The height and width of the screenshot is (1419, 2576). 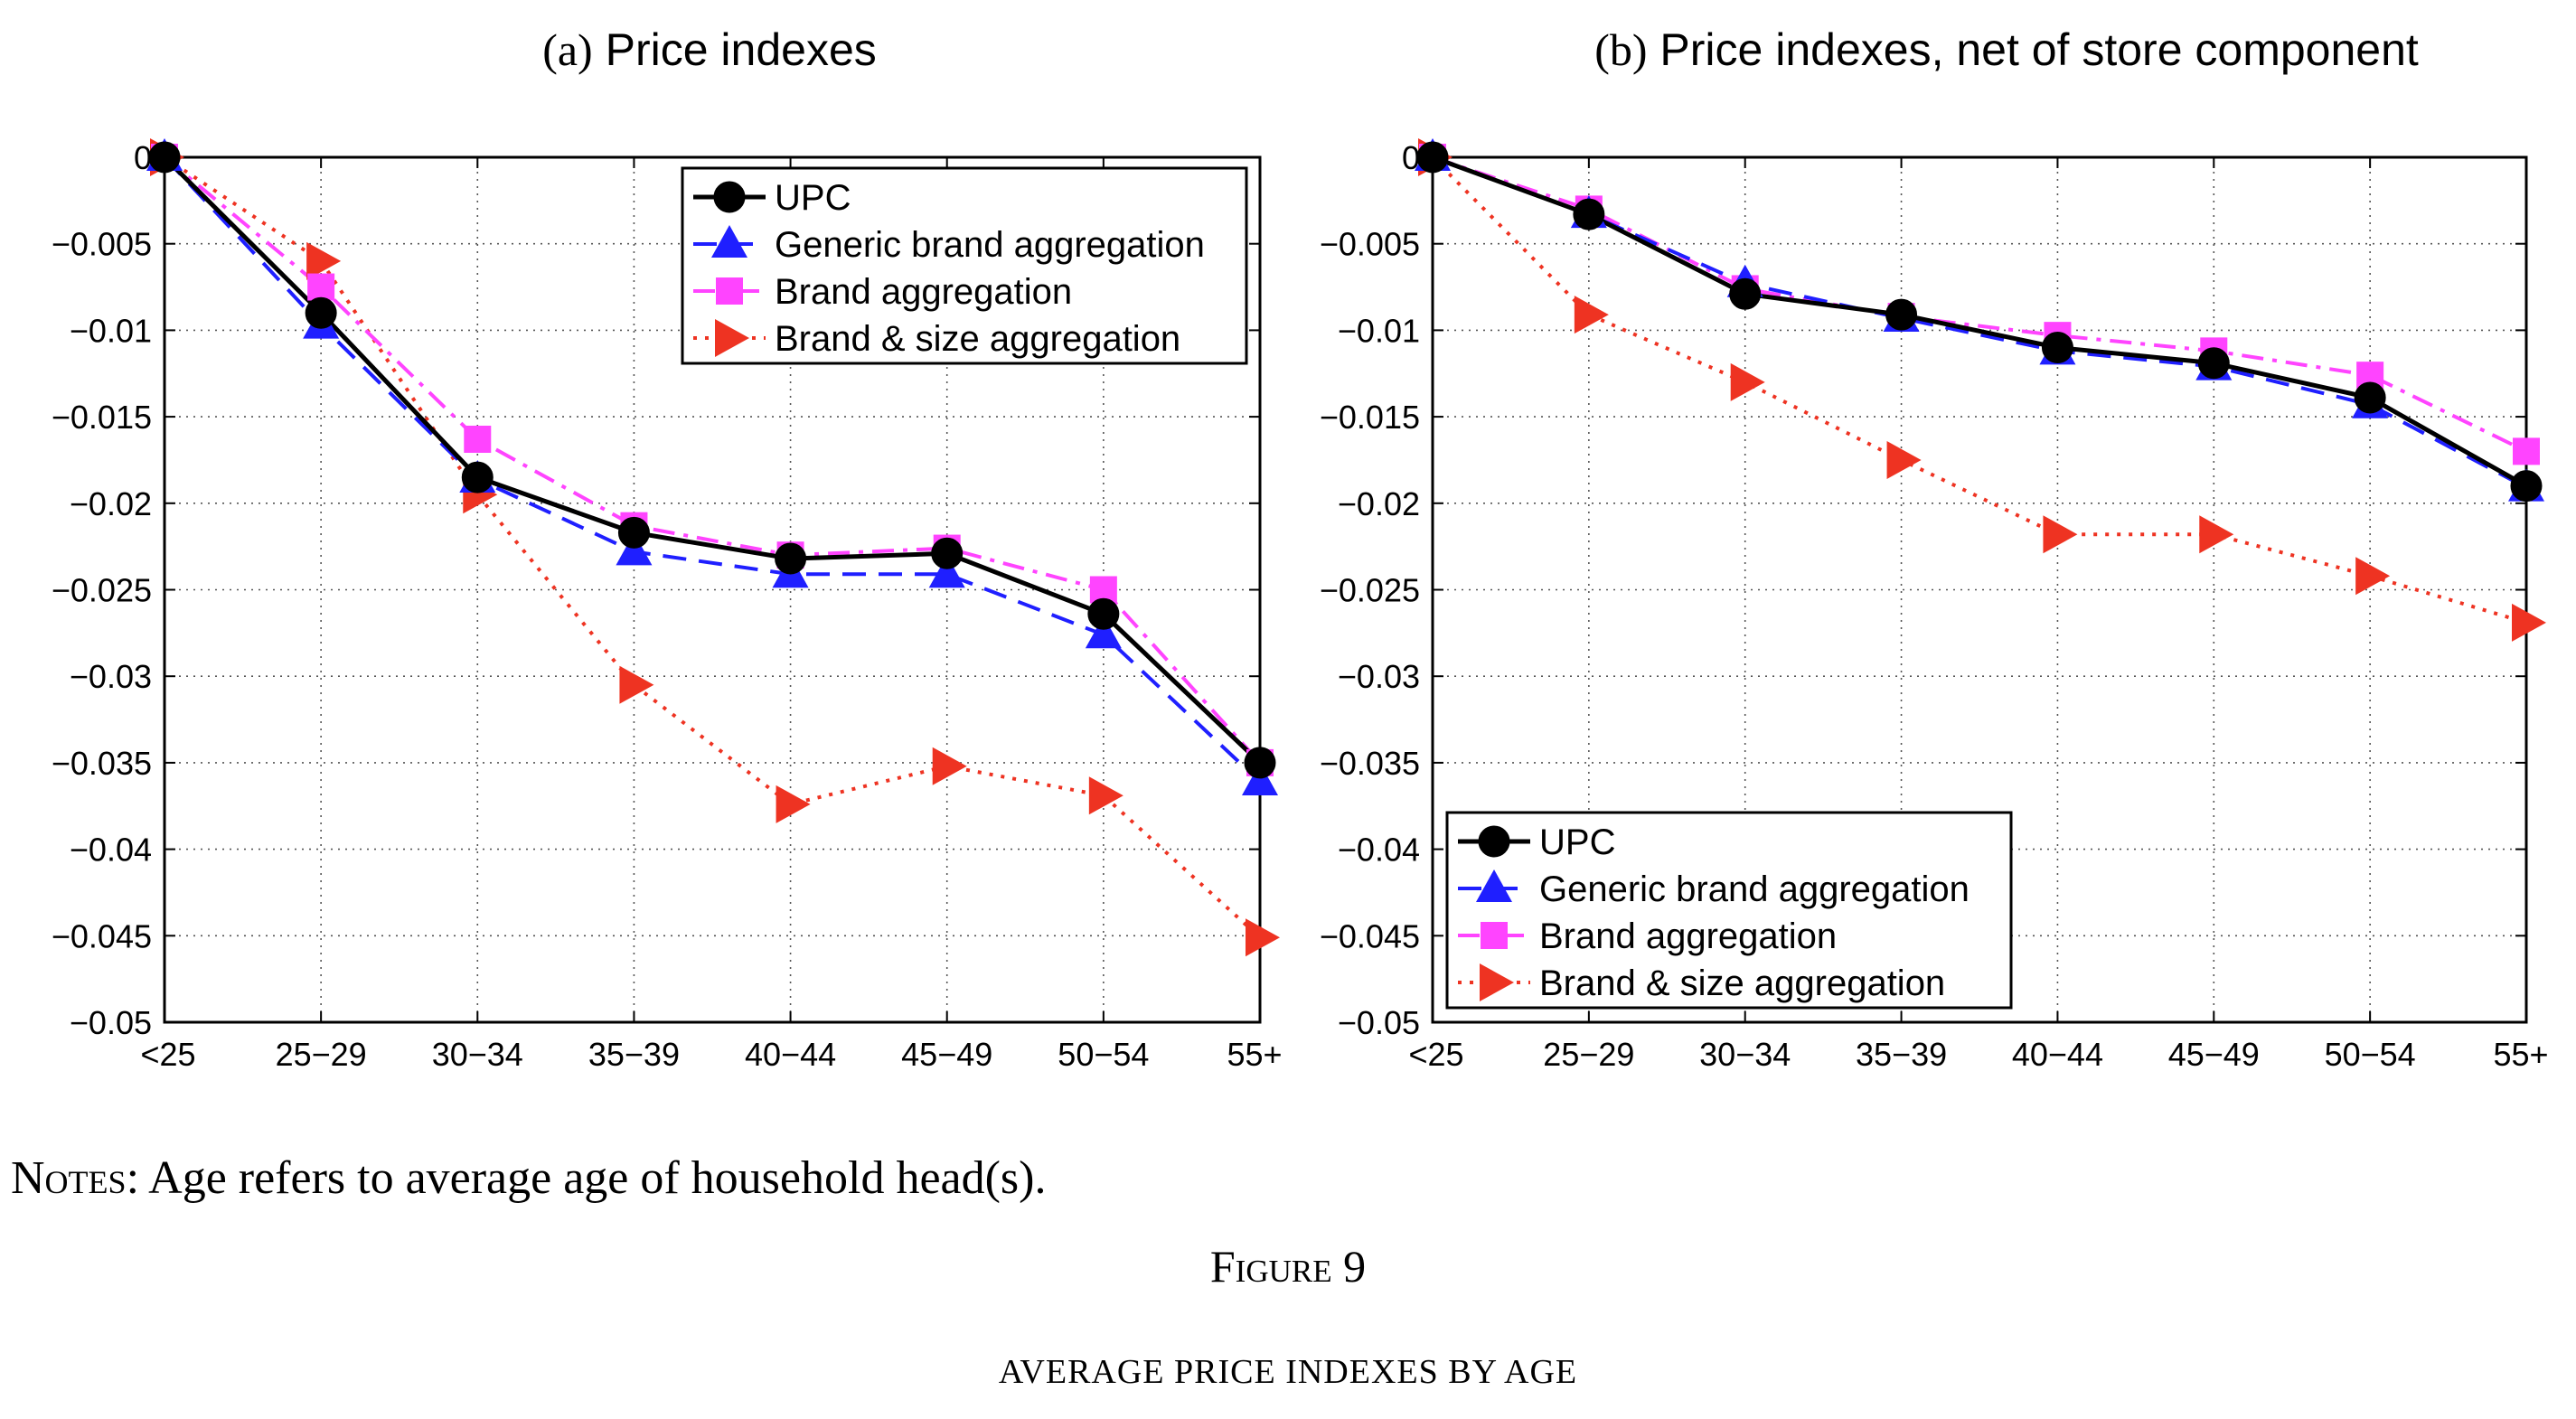 I want to click on chart-a-panel-label: (a), so click(x=567, y=49).